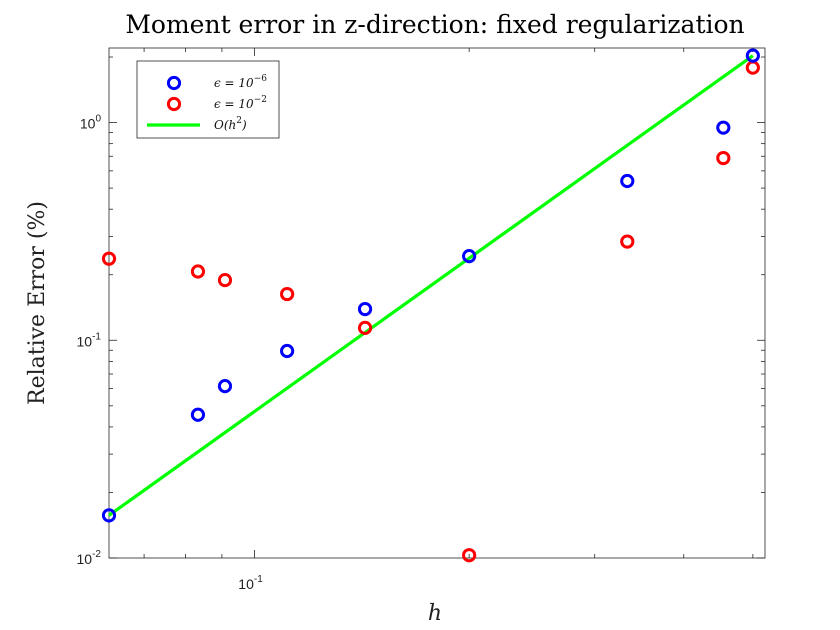 Image resolution: width=840 pixels, height=630 pixels. Describe the element at coordinates (208, 99) in the screenshot. I see `legend: ϵ = 10−6 ϵ = 10−2 O(h2)` at that location.